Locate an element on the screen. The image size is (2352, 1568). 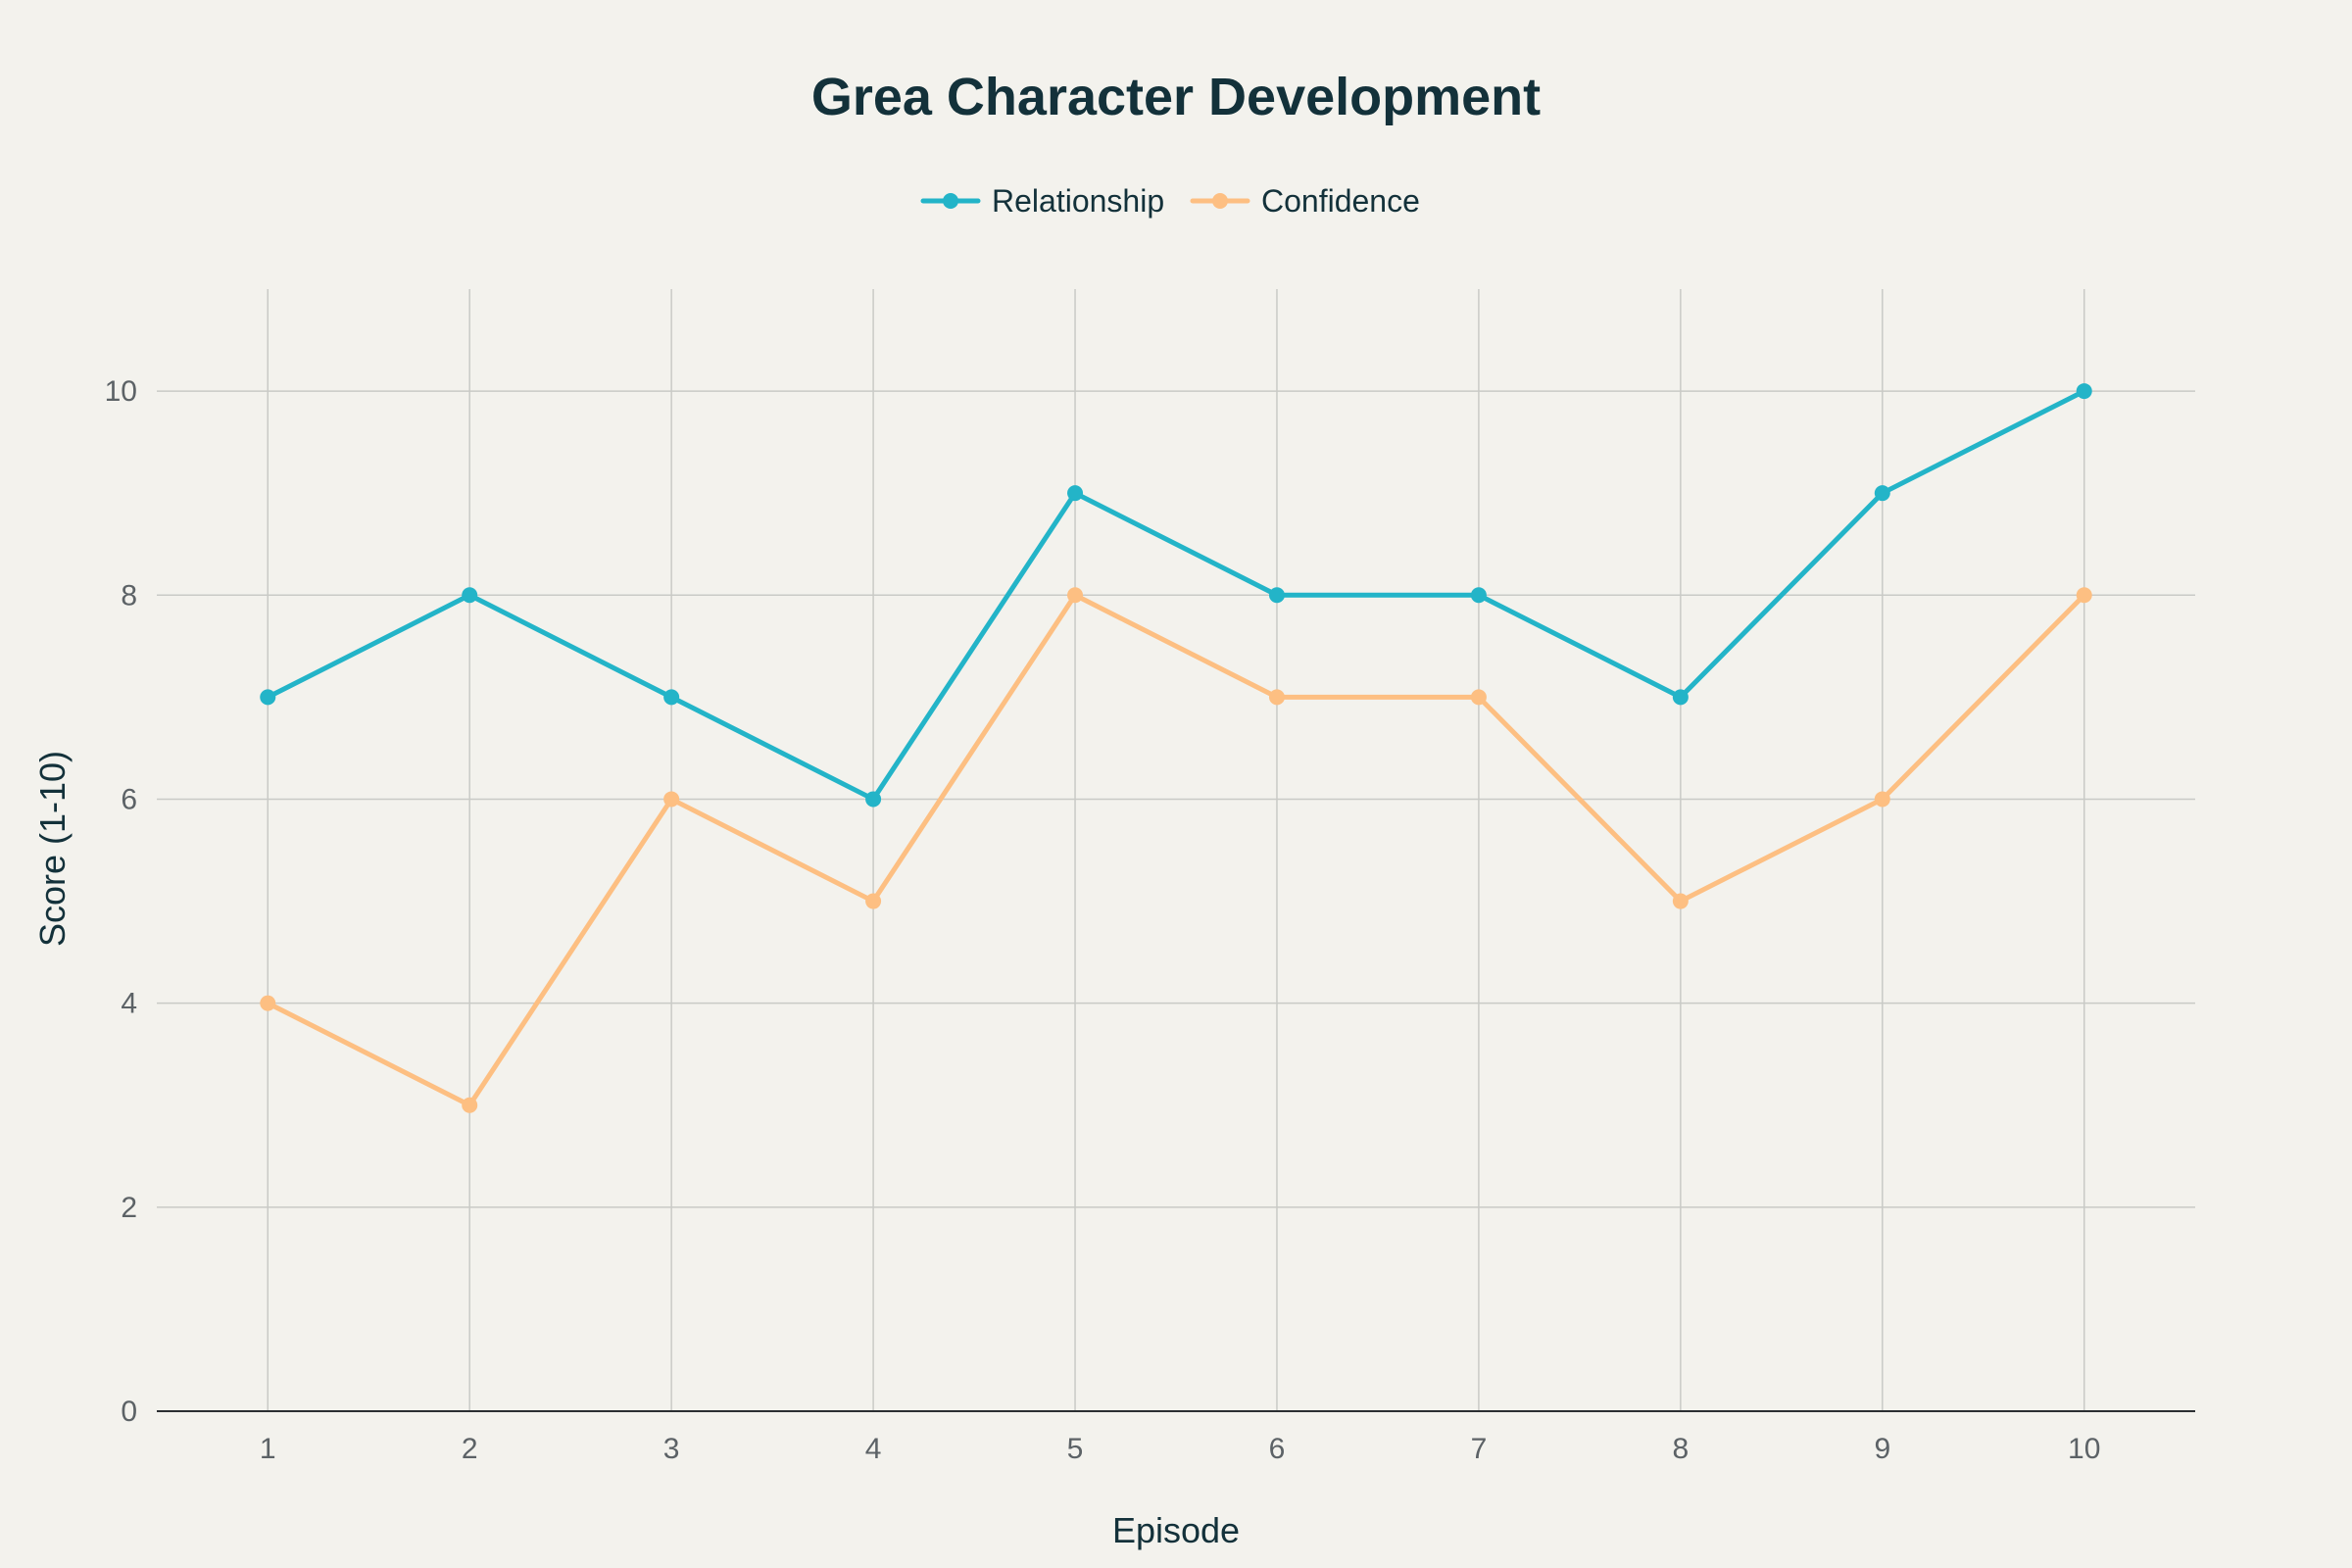
legend: Relationship Confidence is located at coordinates (1170, 201).